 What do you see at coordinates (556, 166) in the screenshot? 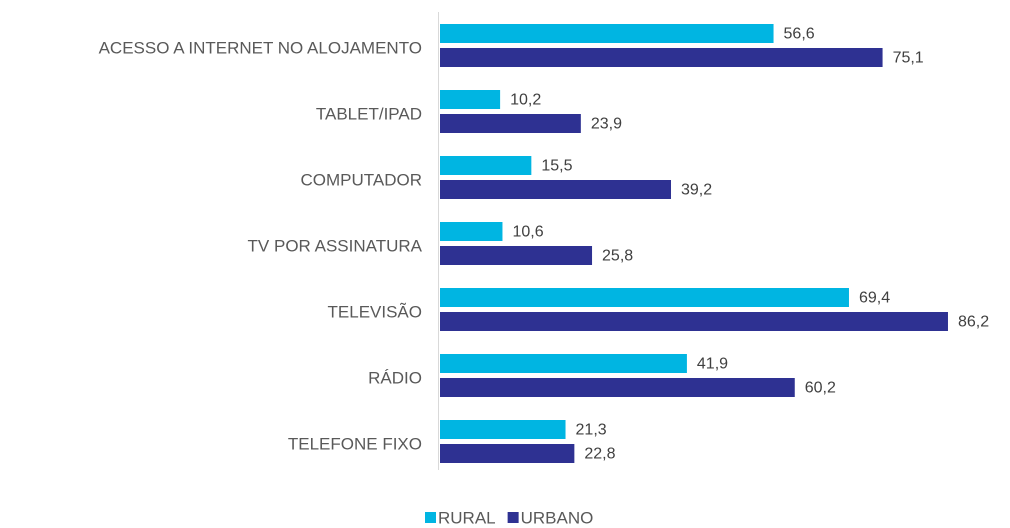
I see `value-label: 15,5` at bounding box center [556, 166].